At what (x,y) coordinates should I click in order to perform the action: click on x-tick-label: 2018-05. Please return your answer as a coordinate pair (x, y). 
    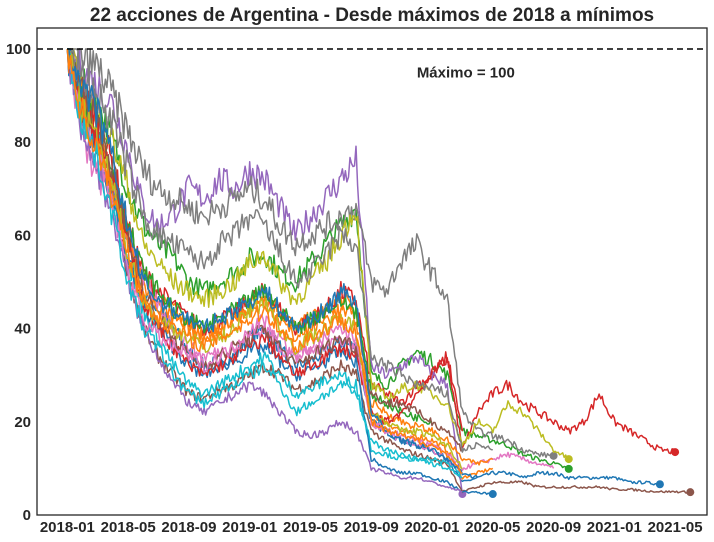
    Looking at the image, I should click on (128, 527).